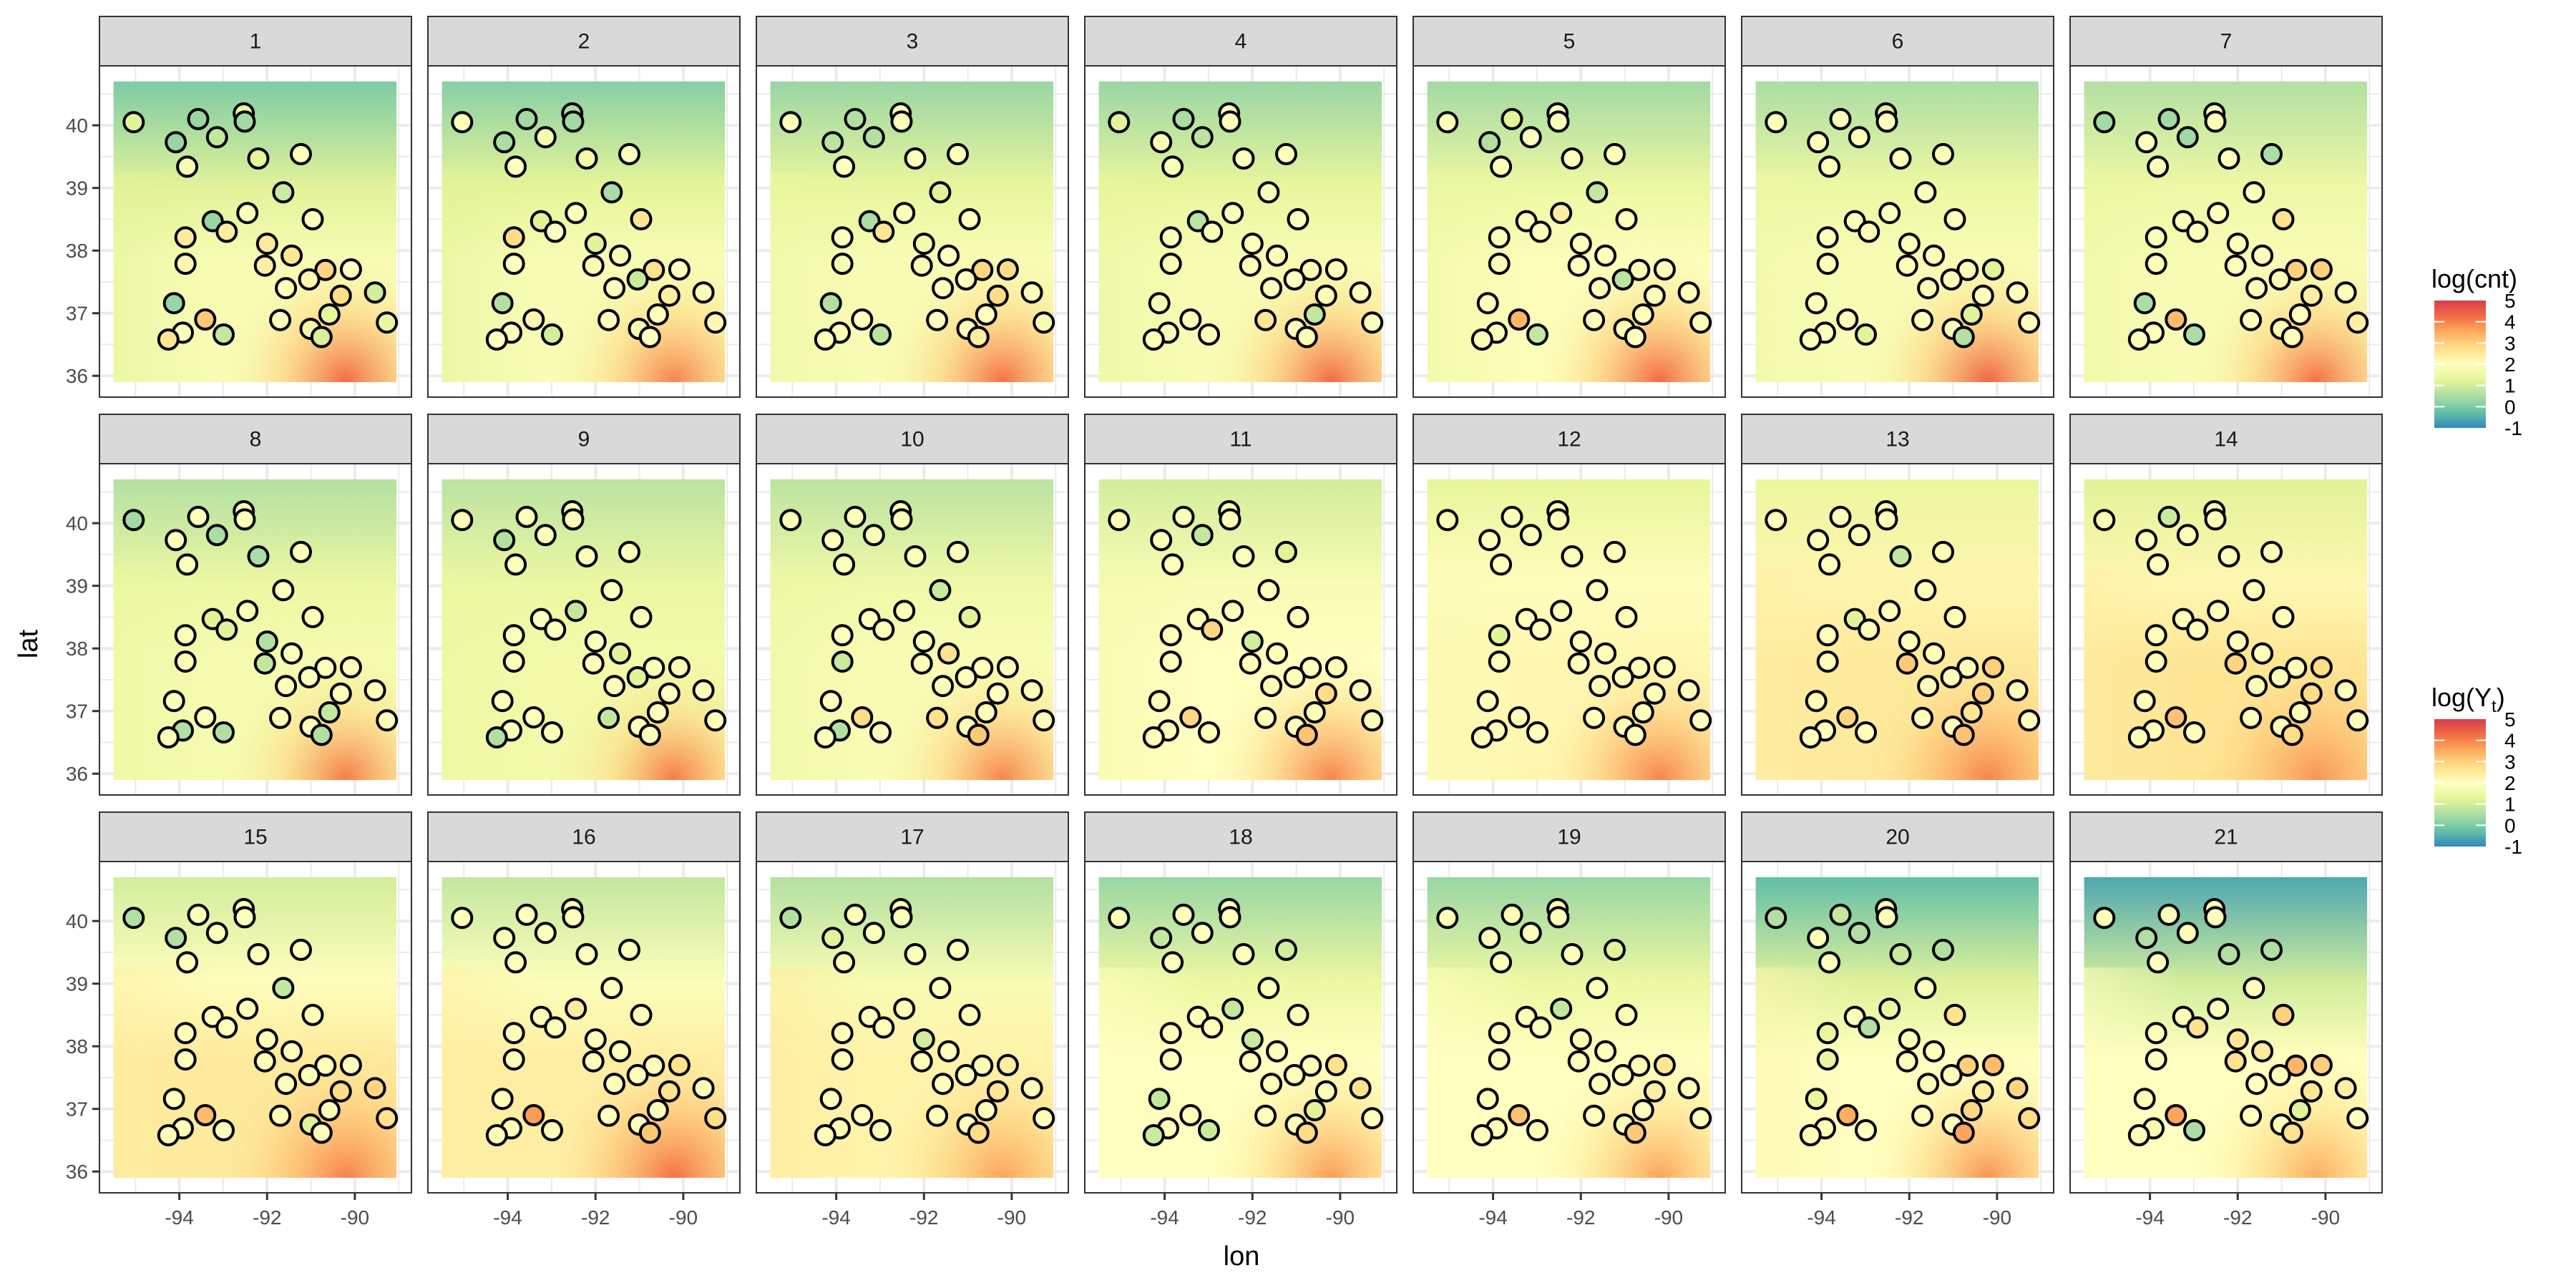 Image resolution: width=2576 pixels, height=1288 pixels. I want to click on facet-strip-label: 5, so click(1569, 42).